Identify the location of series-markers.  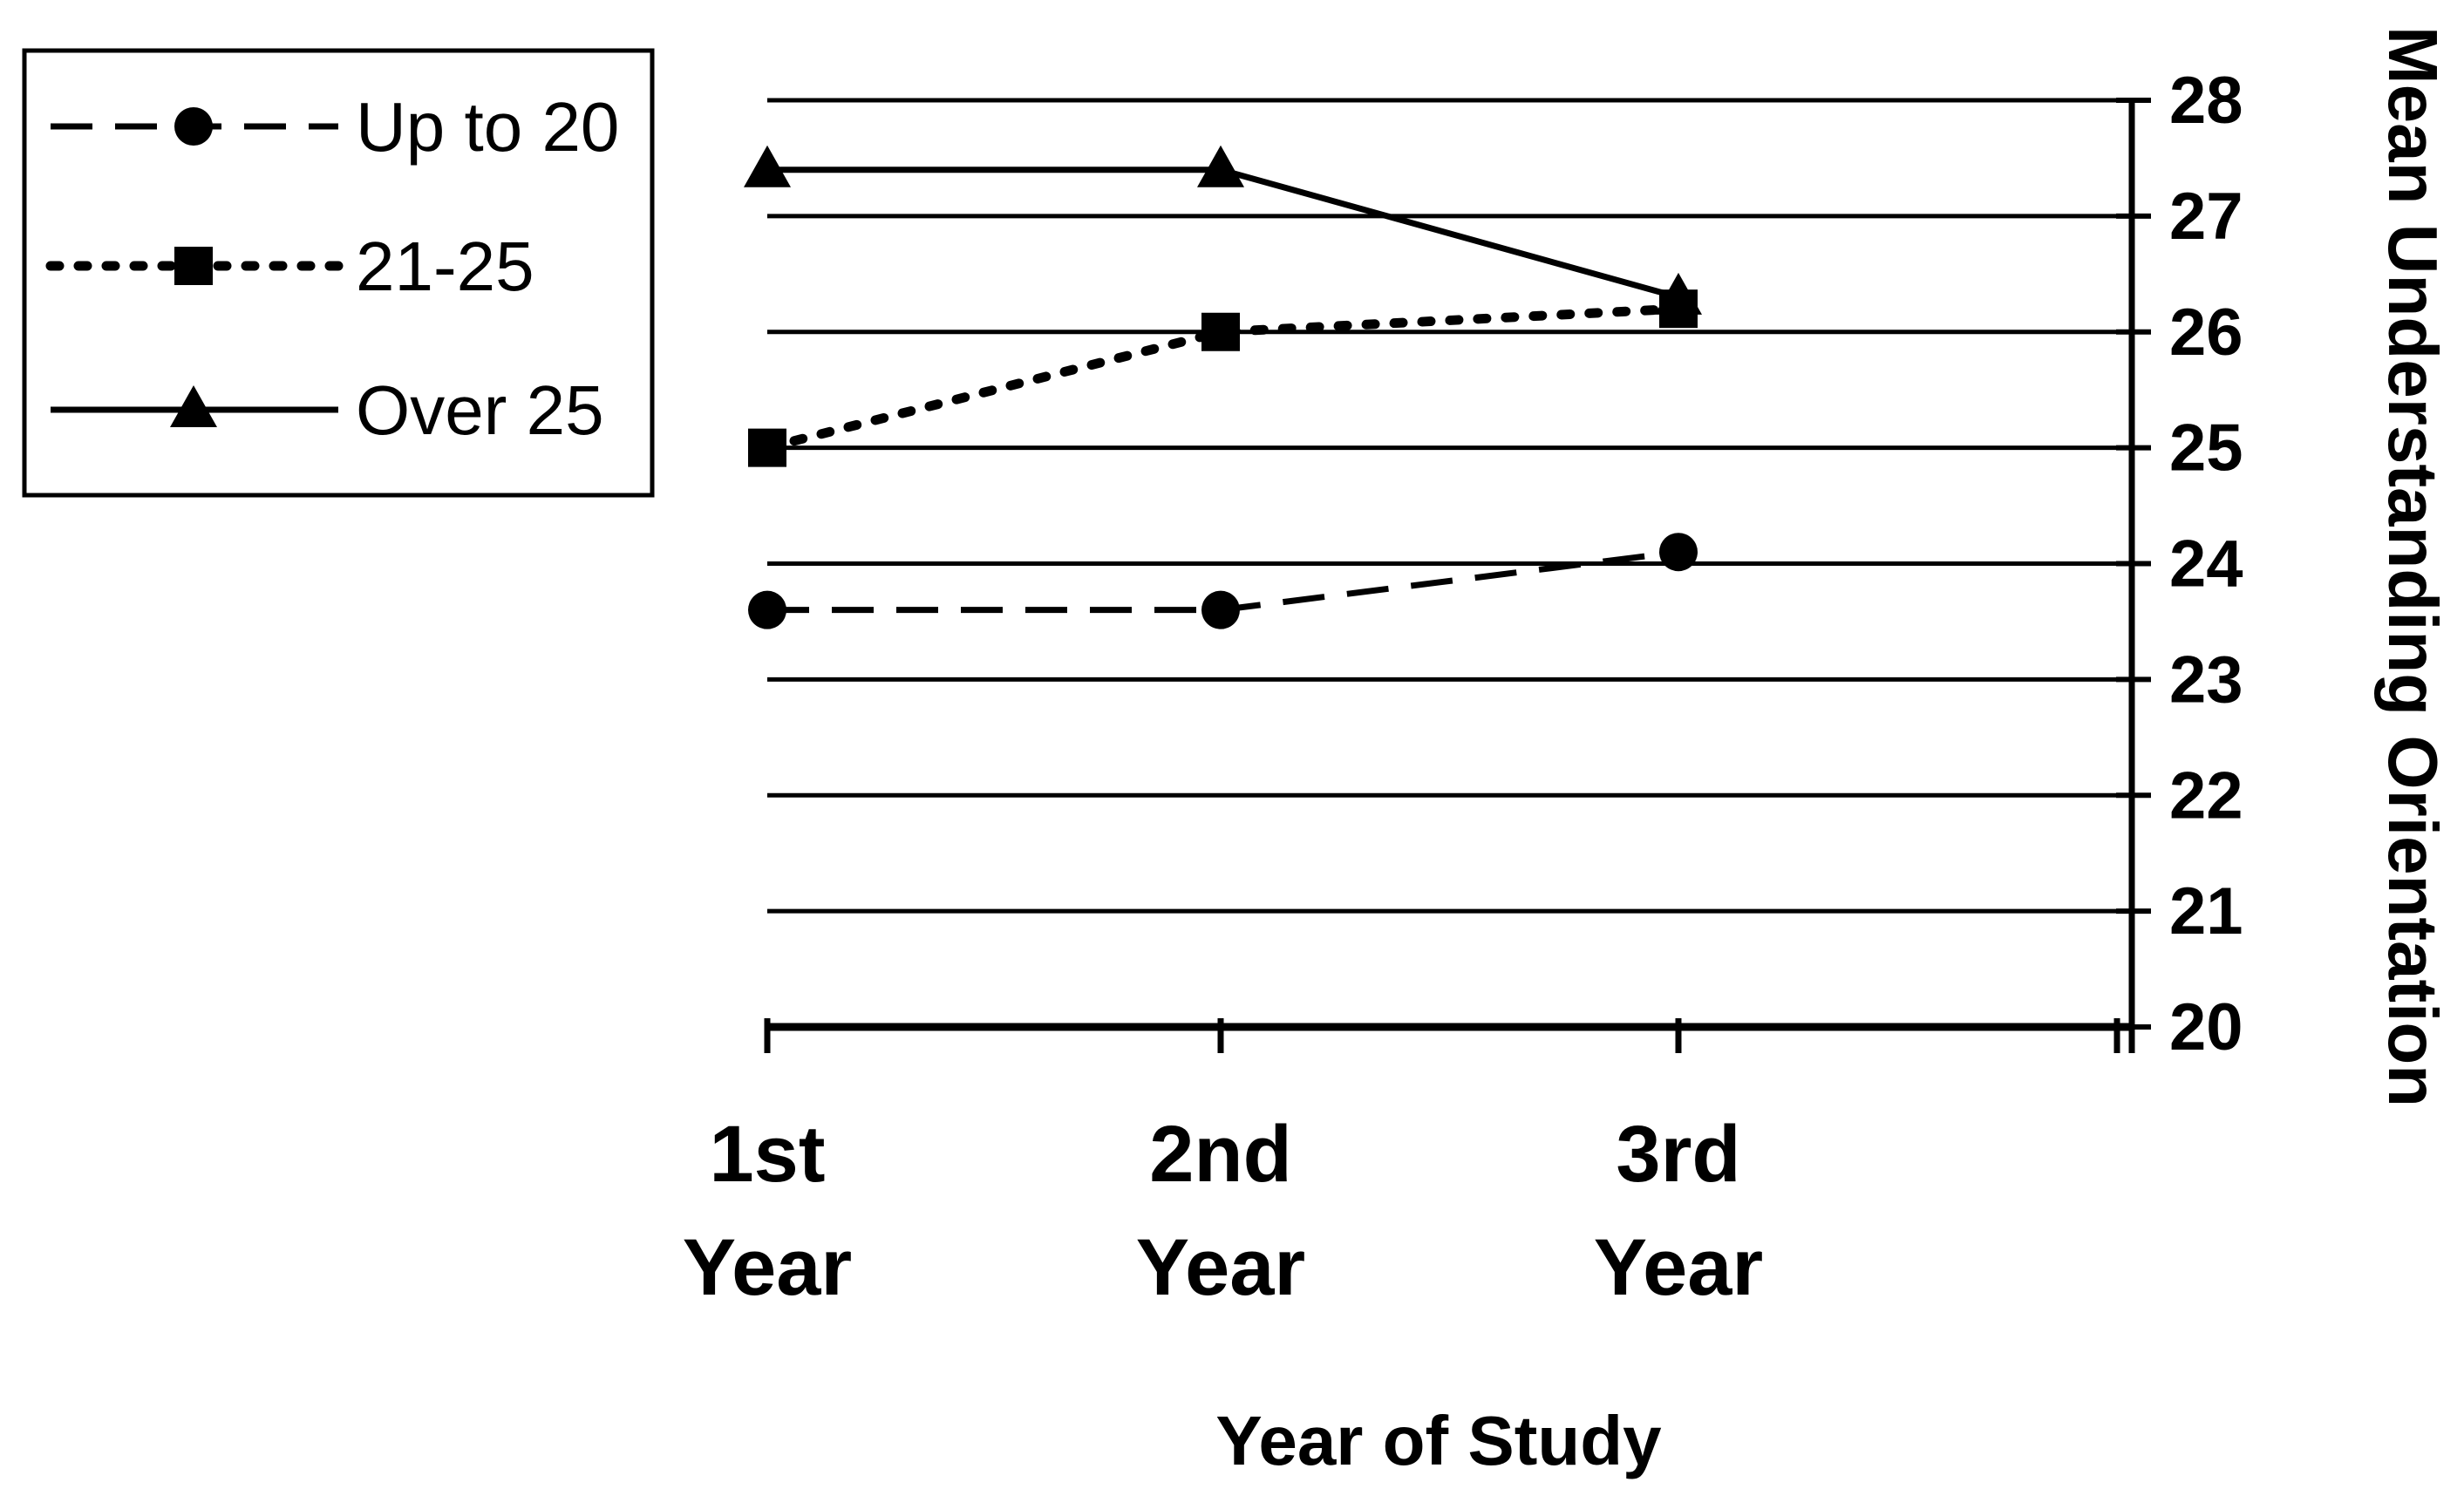
(1223, 387).